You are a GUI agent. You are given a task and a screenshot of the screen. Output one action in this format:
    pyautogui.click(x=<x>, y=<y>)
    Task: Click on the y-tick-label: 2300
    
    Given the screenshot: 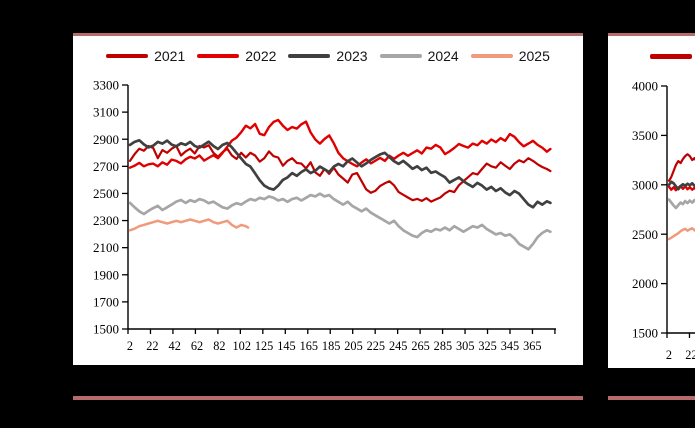 What is the action you would take?
    pyautogui.click(x=106, y=220)
    